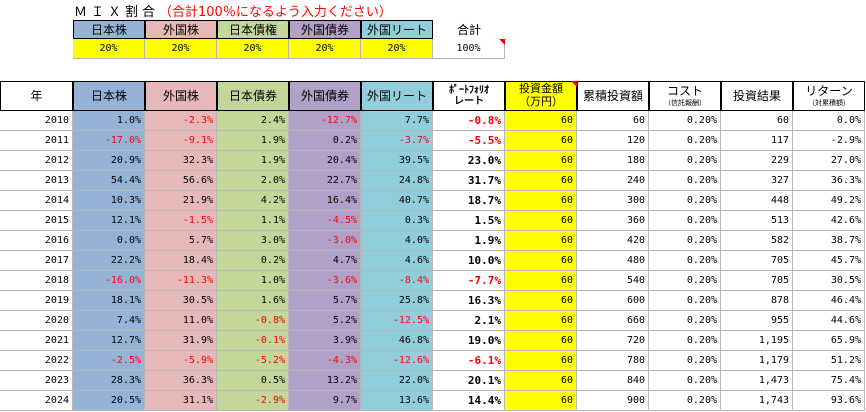 The image size is (866, 412). What do you see at coordinates (181, 221) in the screenshot?
I see `table-cell: -1.5%` at bounding box center [181, 221].